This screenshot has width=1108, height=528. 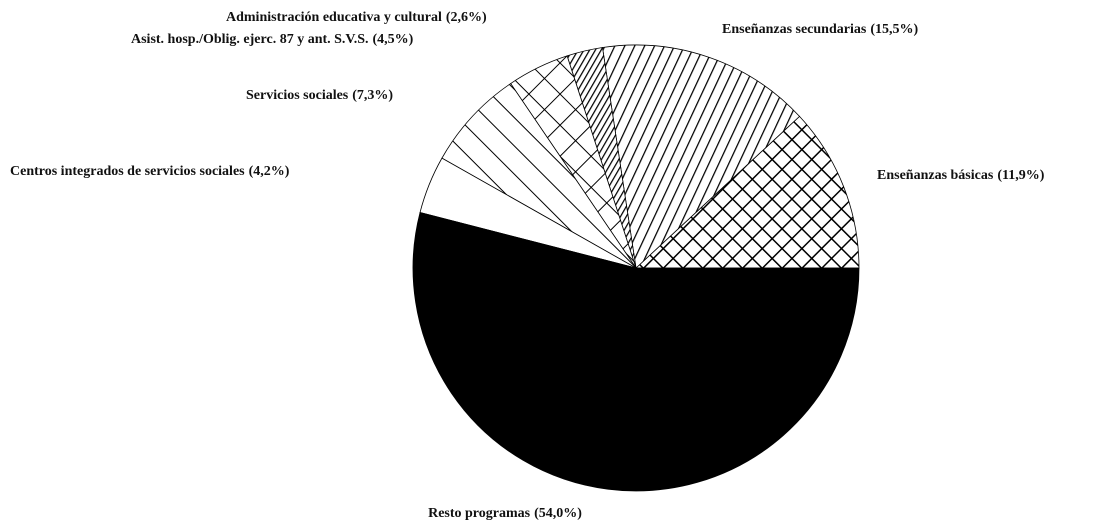 What do you see at coordinates (479, 513) in the screenshot?
I see `category-label: Resto programas` at bounding box center [479, 513].